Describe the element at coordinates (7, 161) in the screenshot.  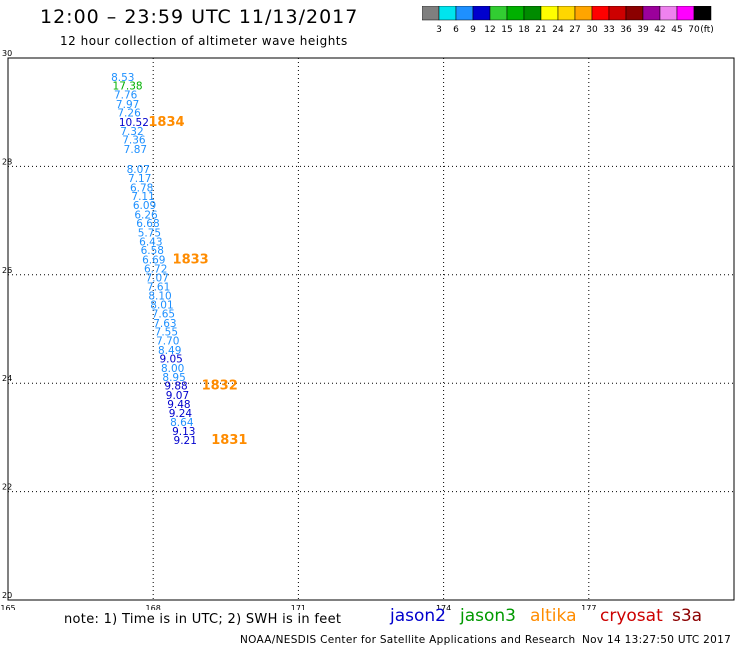
I see `y-tick-label: 28` at that location.